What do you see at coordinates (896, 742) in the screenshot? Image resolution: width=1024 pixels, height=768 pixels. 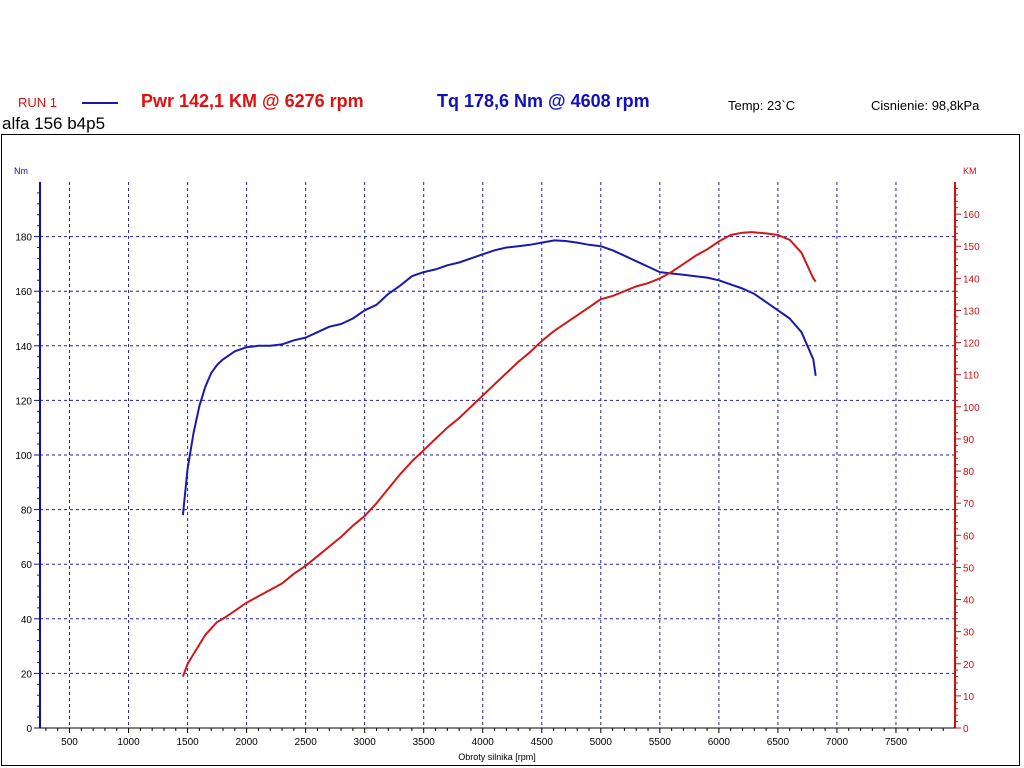 I see `x-tick-label: 7500` at bounding box center [896, 742].